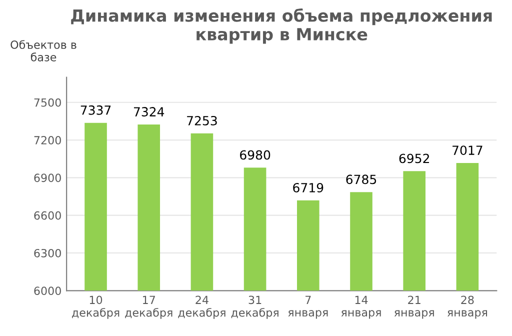 This screenshot has width=512, height=336. I want to click on data-label: 6785, so click(361, 179).